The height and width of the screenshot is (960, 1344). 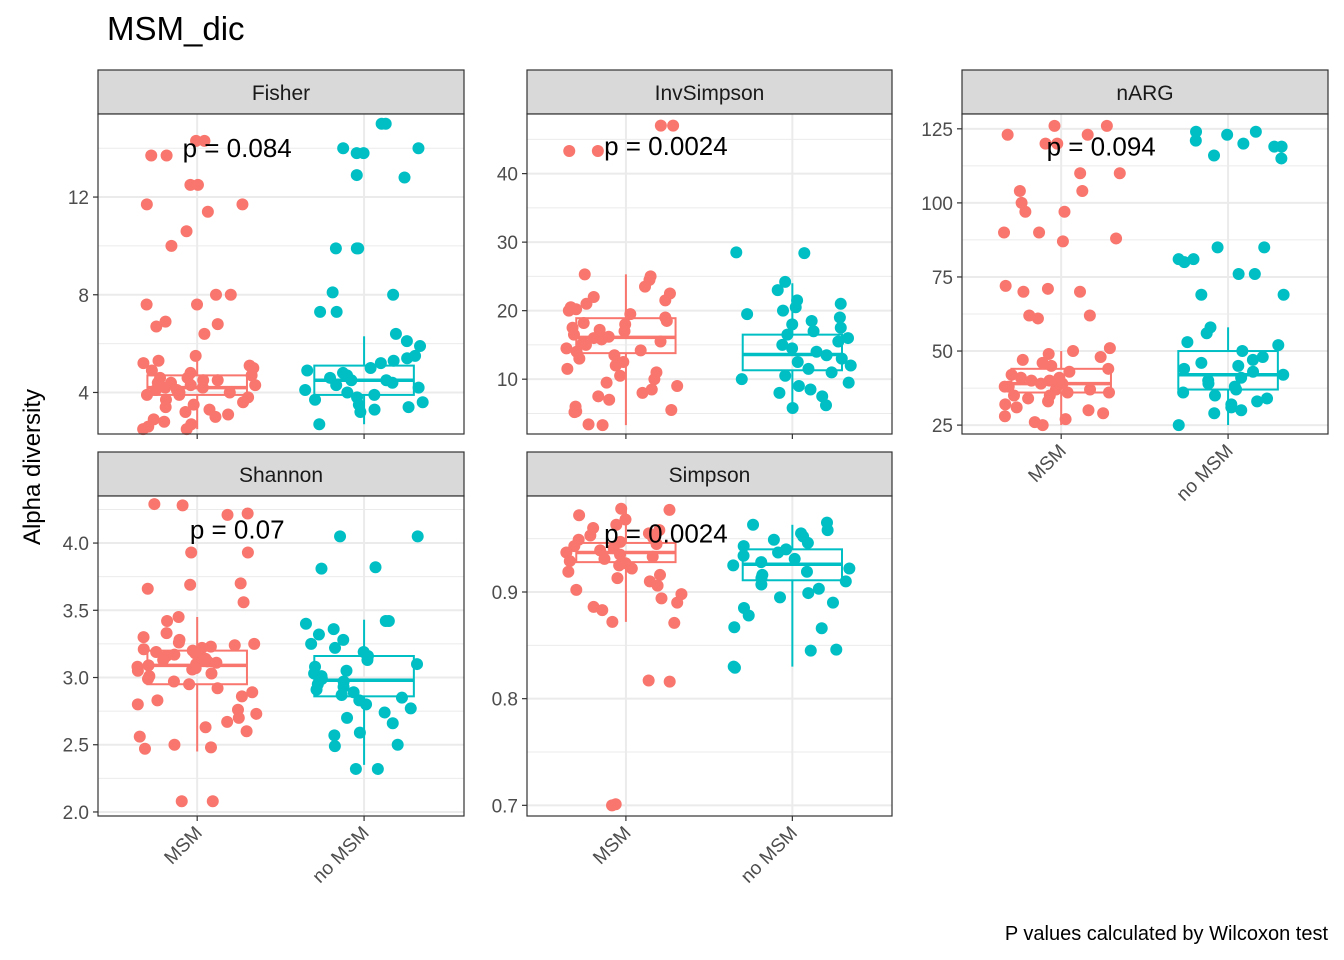 What do you see at coordinates (264, 669) in the screenshot?
I see `facet-shannon: Shannon 2.0 2.5 3.0 3.5 4.0 p = 0.07 MSM no MSM` at bounding box center [264, 669].